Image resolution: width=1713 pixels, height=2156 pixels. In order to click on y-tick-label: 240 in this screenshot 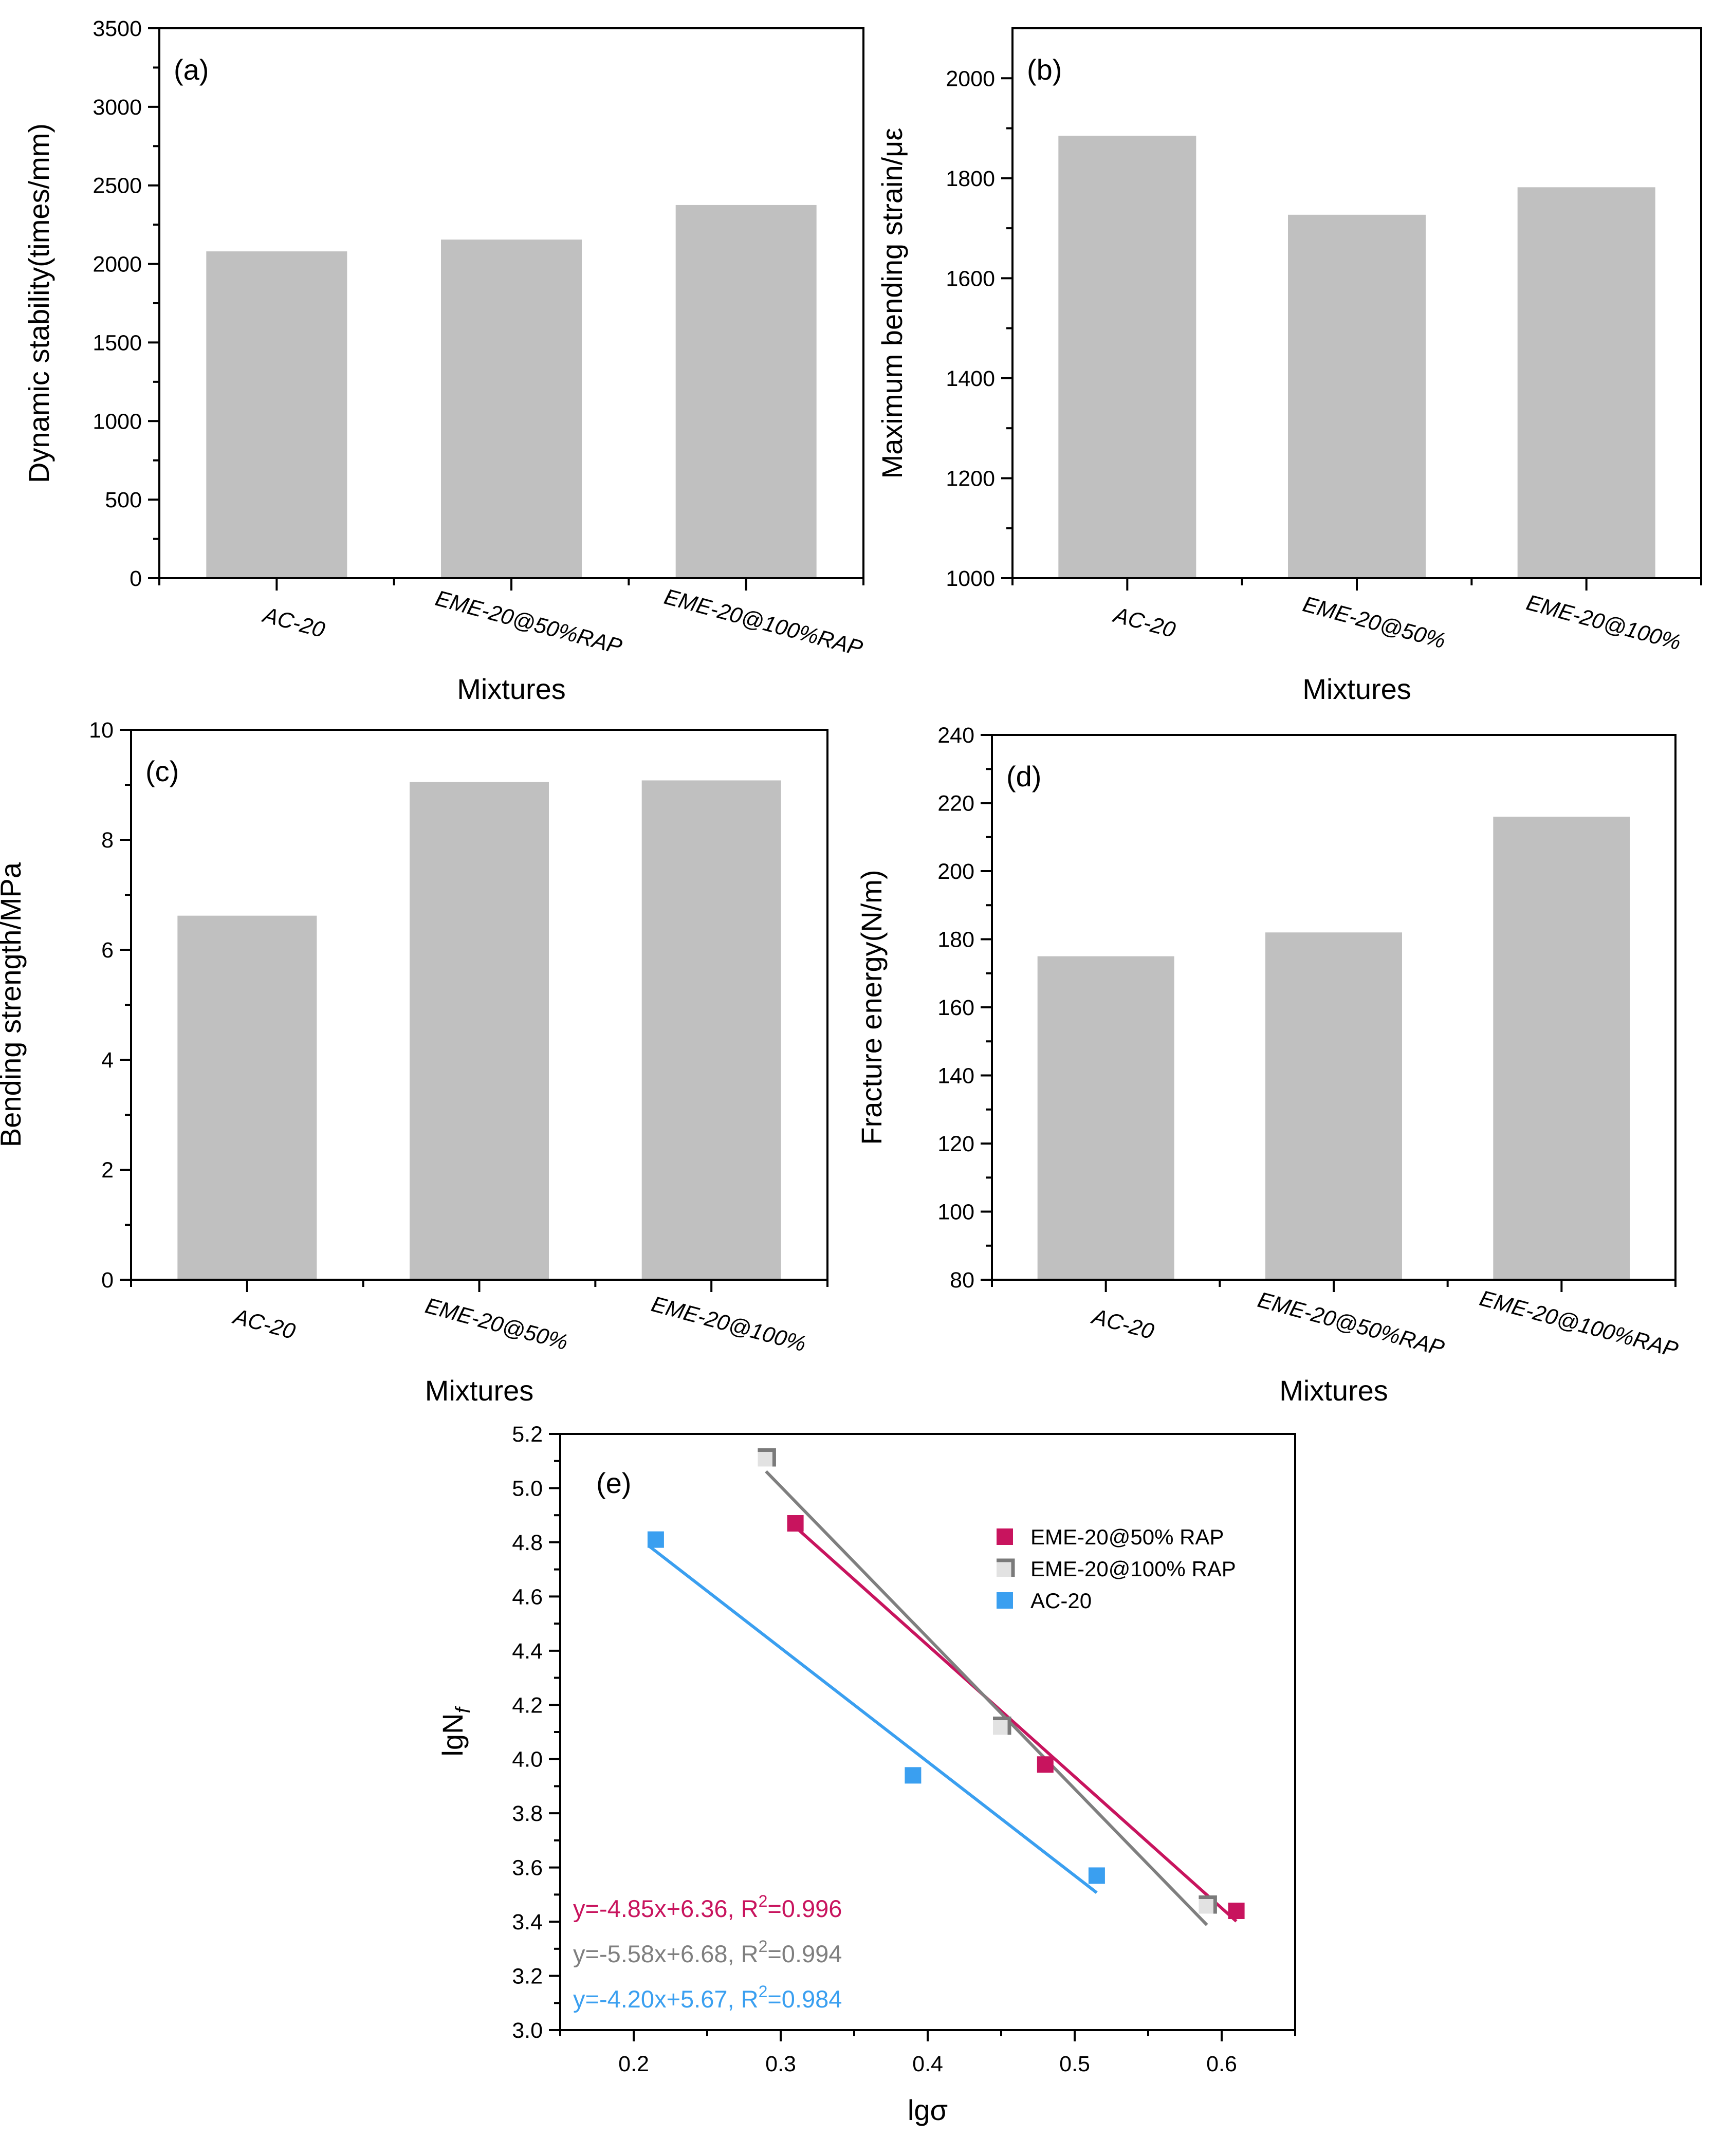, I will do `click(955, 736)`.